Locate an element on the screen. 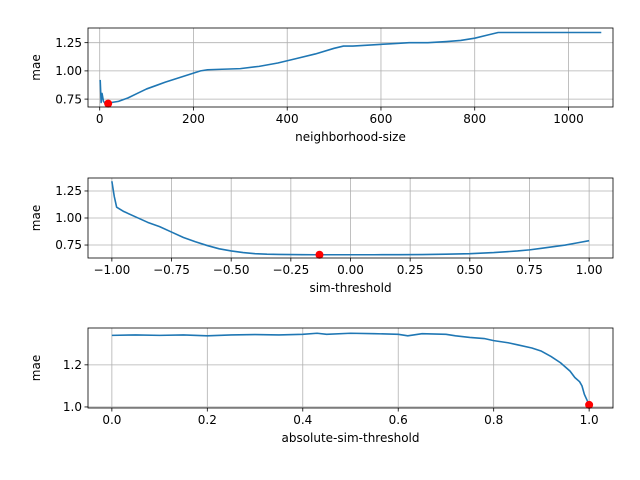 This screenshot has height=480, width=640. x-tick-label: 0.00 is located at coordinates (350, 270).